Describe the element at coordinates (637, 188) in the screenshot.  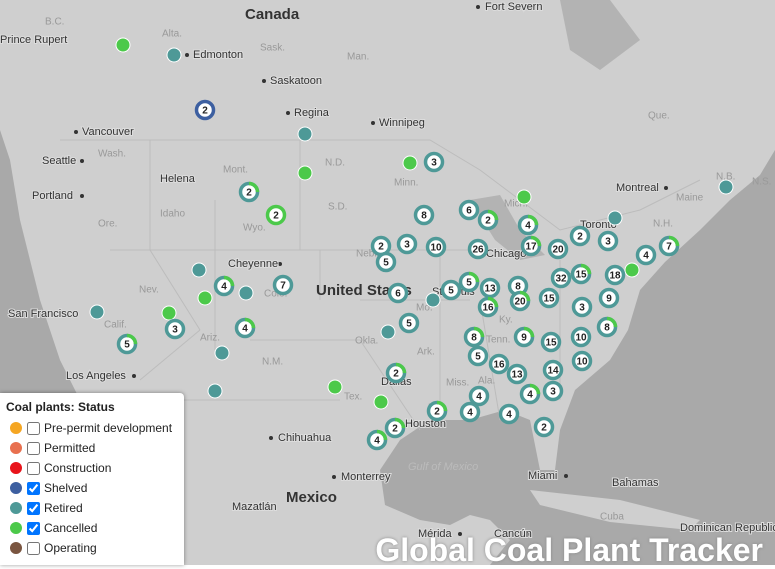
I see `place-label: Montreal` at that location.